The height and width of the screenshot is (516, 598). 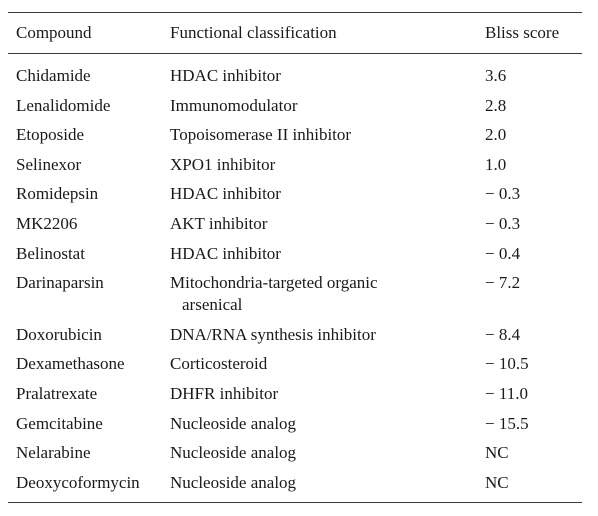 I want to click on bliss-score-cell: − 7.2, so click(x=503, y=283).